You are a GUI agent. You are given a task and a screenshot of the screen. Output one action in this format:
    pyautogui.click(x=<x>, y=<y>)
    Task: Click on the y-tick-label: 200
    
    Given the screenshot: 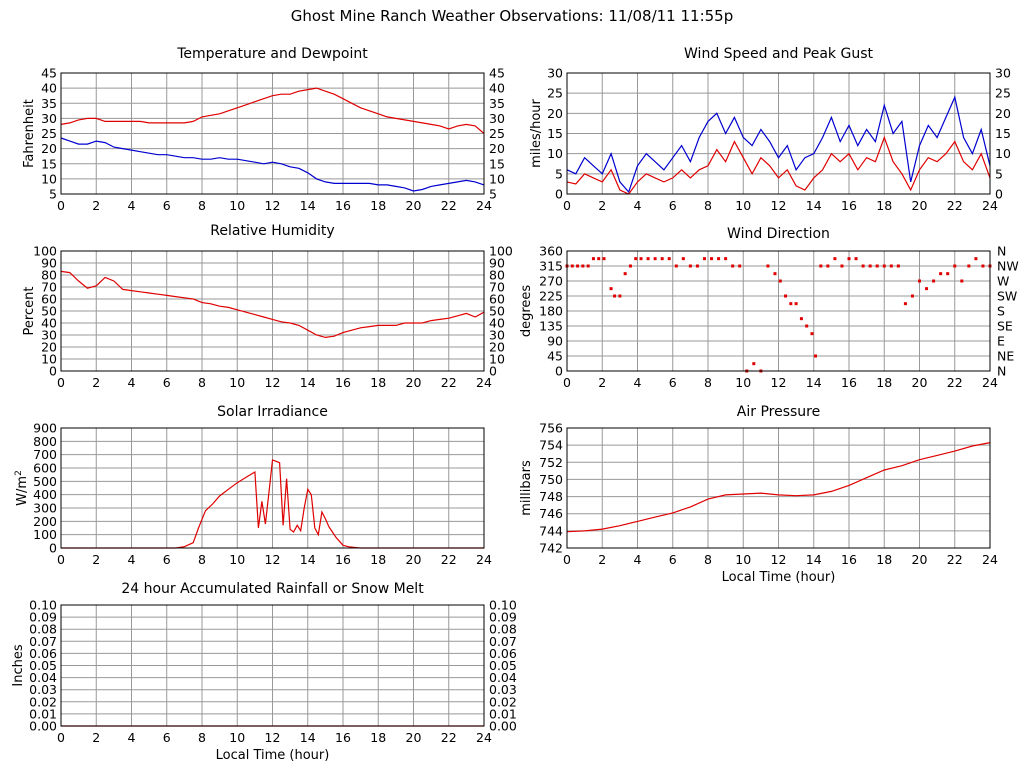 What is the action you would take?
    pyautogui.click(x=45, y=521)
    